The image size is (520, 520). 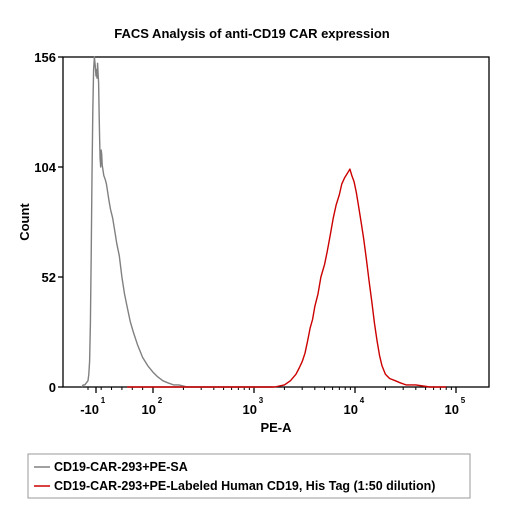 What do you see at coordinates (261, 400) in the screenshot?
I see `x-tick-exponent: 3` at bounding box center [261, 400].